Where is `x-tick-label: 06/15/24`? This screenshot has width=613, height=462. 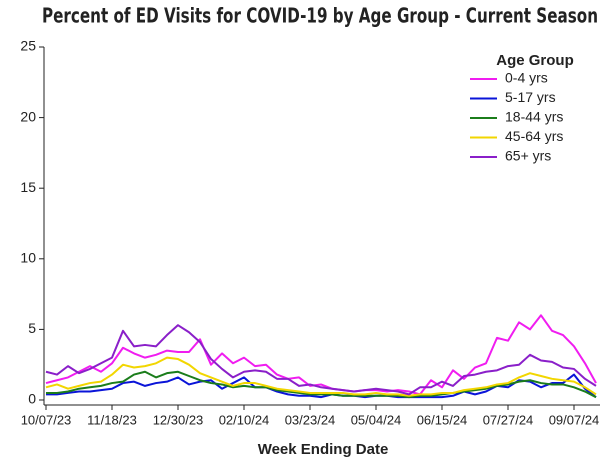 x-tick-label: 06/15/24 is located at coordinates (442, 419).